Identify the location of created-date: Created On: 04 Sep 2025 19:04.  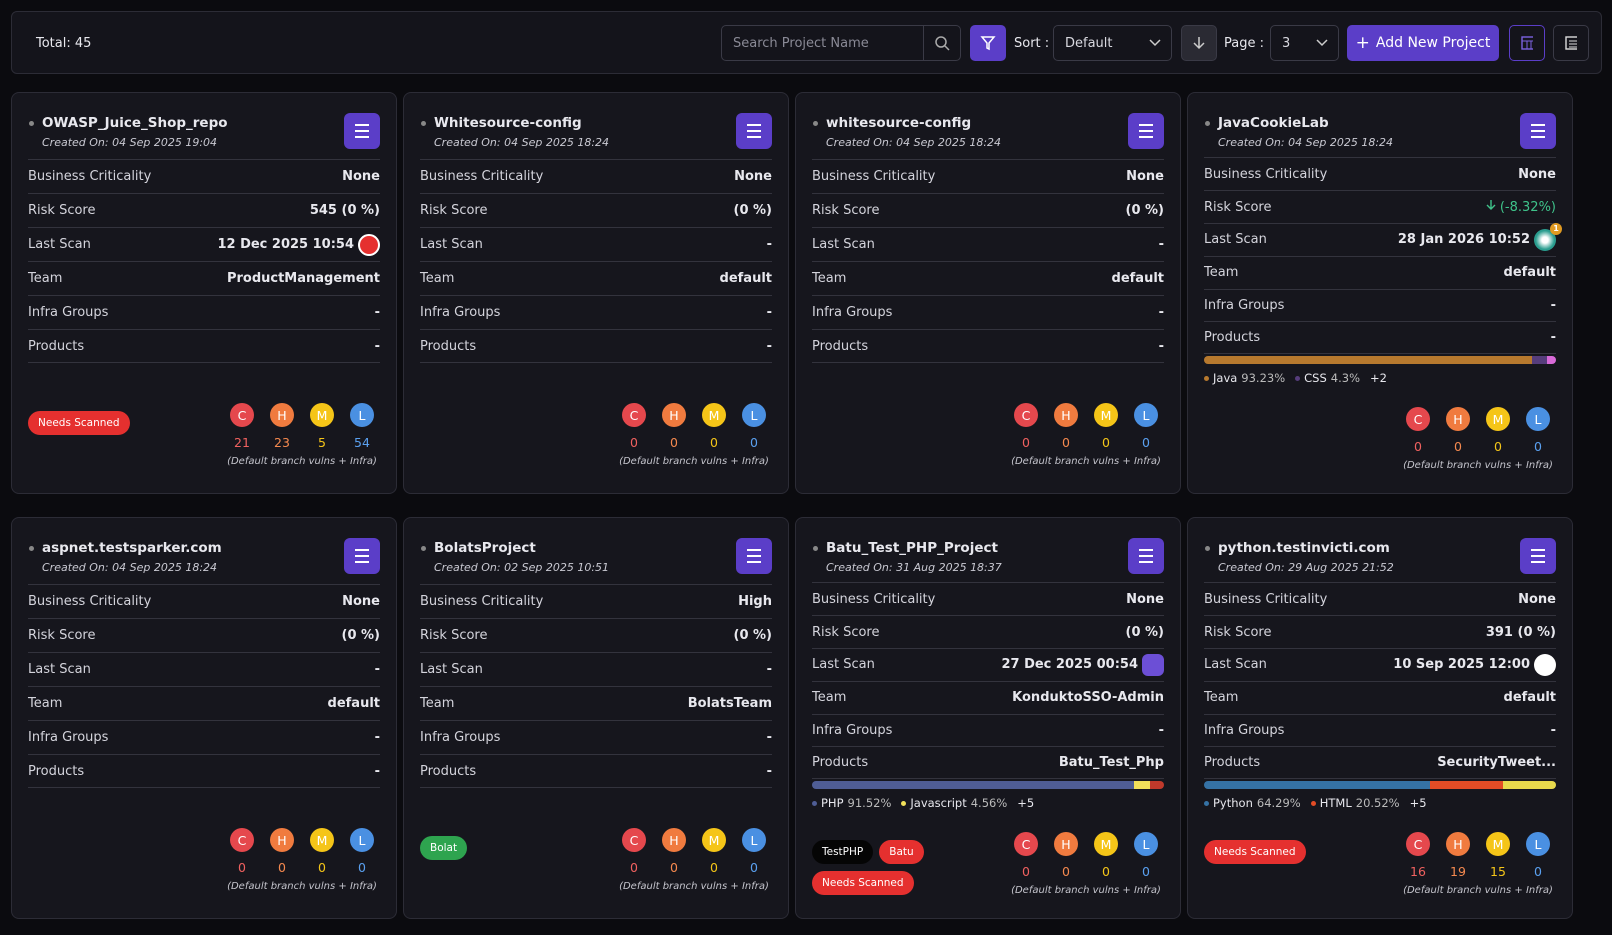
(130, 142).